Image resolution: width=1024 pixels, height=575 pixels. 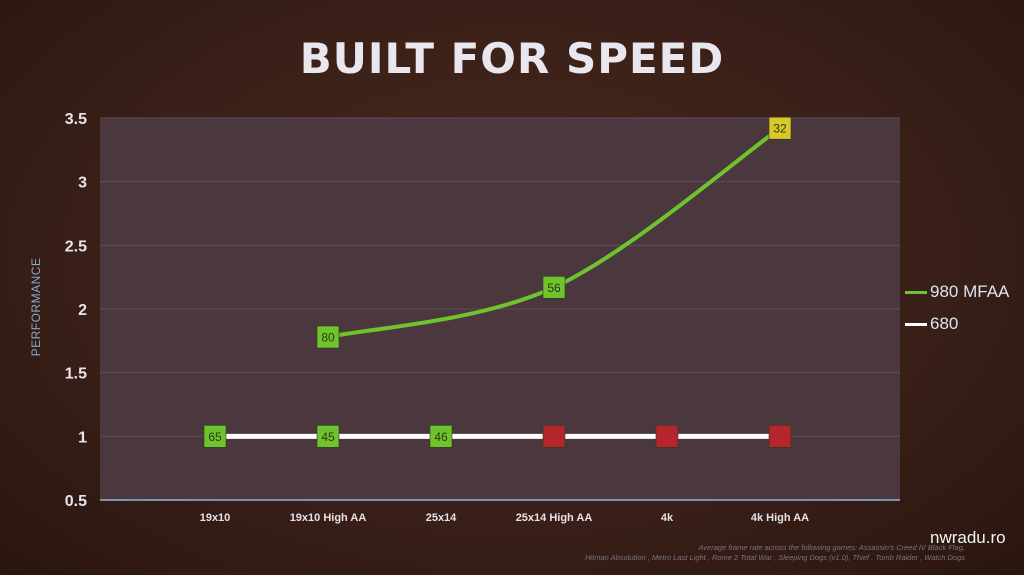 What do you see at coordinates (441, 518) in the screenshot?
I see `x-tick-label: 25x14` at bounding box center [441, 518].